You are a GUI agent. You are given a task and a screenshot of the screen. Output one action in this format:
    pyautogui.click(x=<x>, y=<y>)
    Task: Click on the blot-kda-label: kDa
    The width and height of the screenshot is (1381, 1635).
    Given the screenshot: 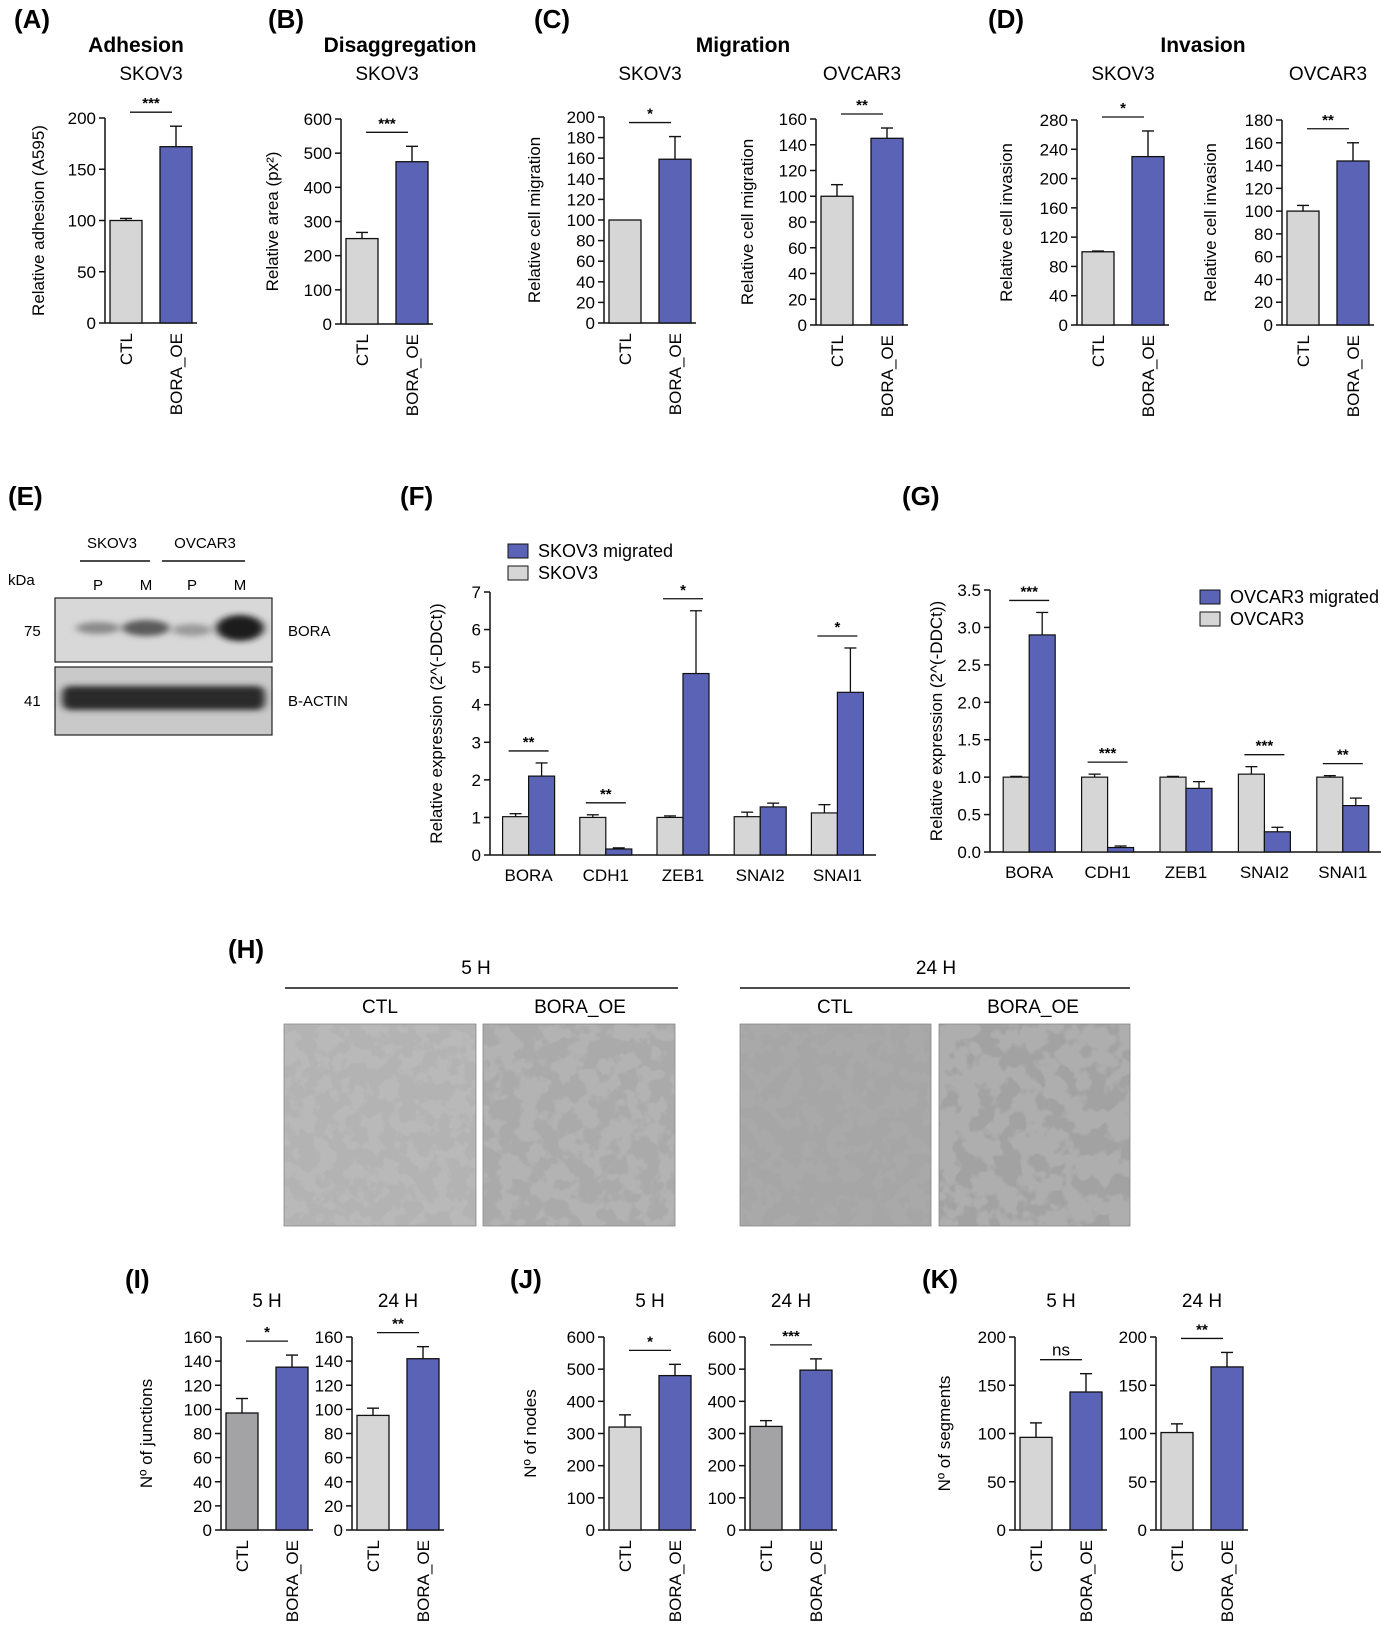 What is the action you would take?
    pyautogui.click(x=21, y=580)
    